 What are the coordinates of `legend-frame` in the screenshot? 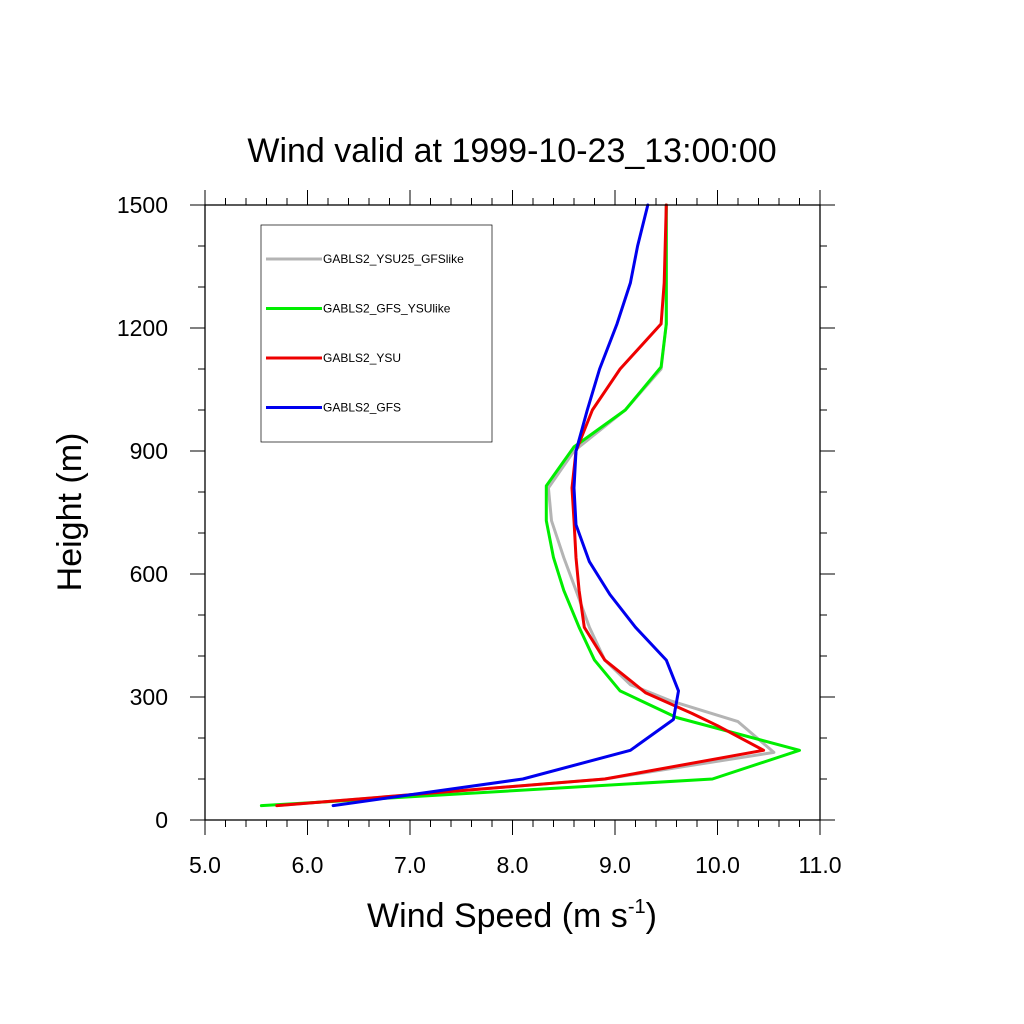 It's located at (376, 333).